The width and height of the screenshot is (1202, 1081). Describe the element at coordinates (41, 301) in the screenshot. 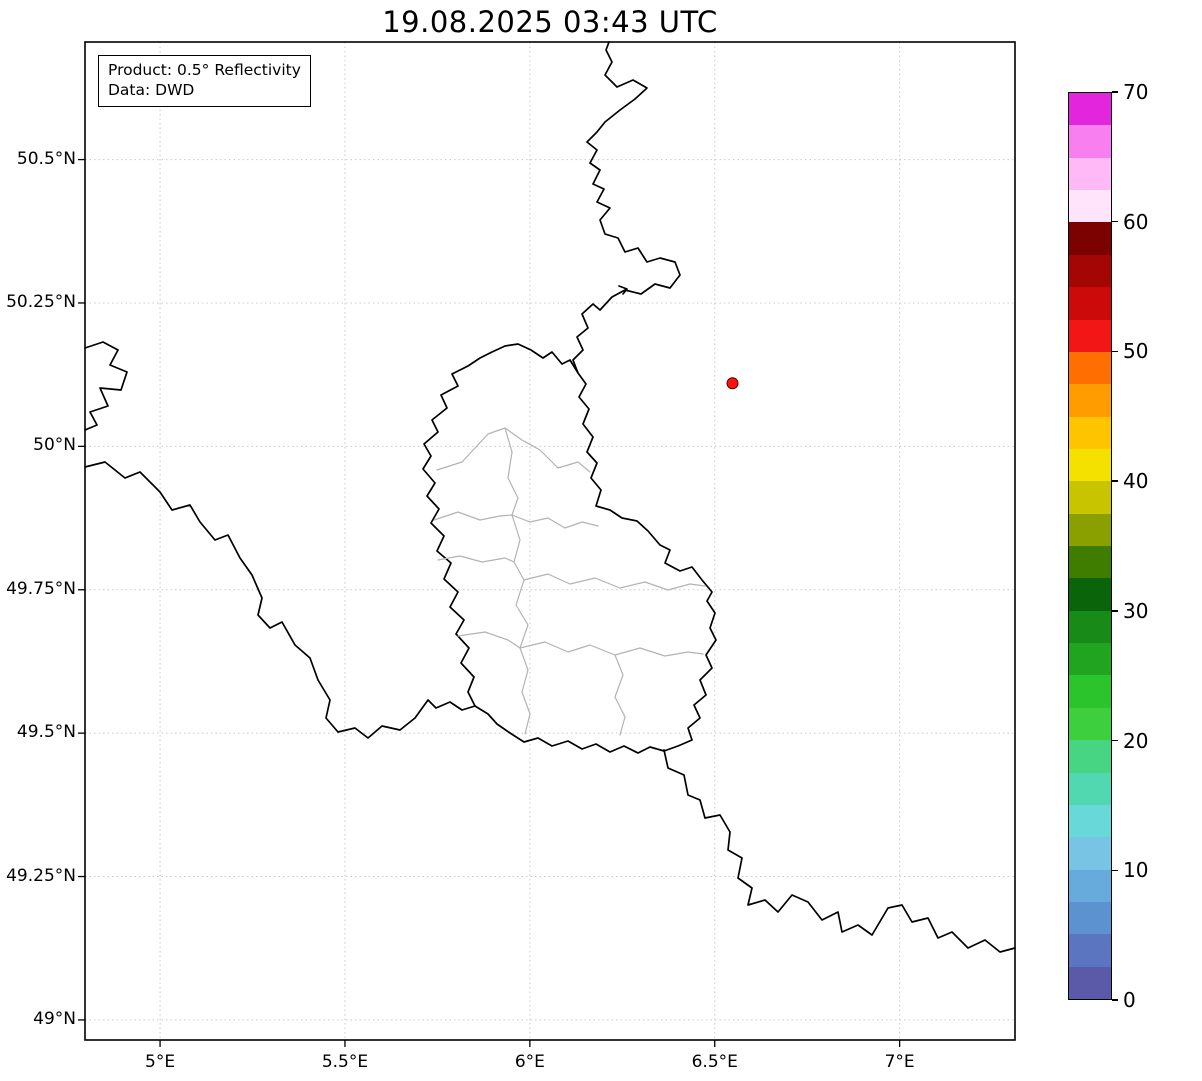

I see `y-tick-label: 50.25°N` at that location.